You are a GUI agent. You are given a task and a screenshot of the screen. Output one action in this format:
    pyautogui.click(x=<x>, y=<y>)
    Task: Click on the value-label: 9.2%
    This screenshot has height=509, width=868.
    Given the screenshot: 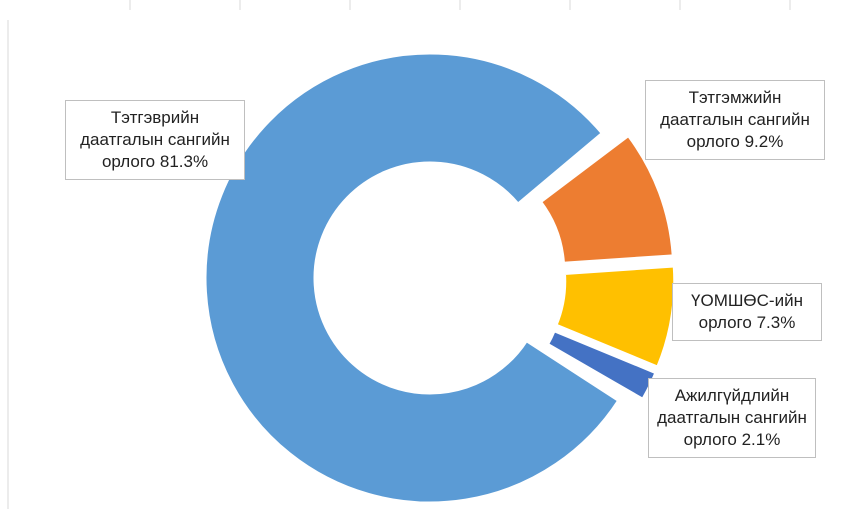 What is the action you would take?
    pyautogui.click(x=764, y=141)
    